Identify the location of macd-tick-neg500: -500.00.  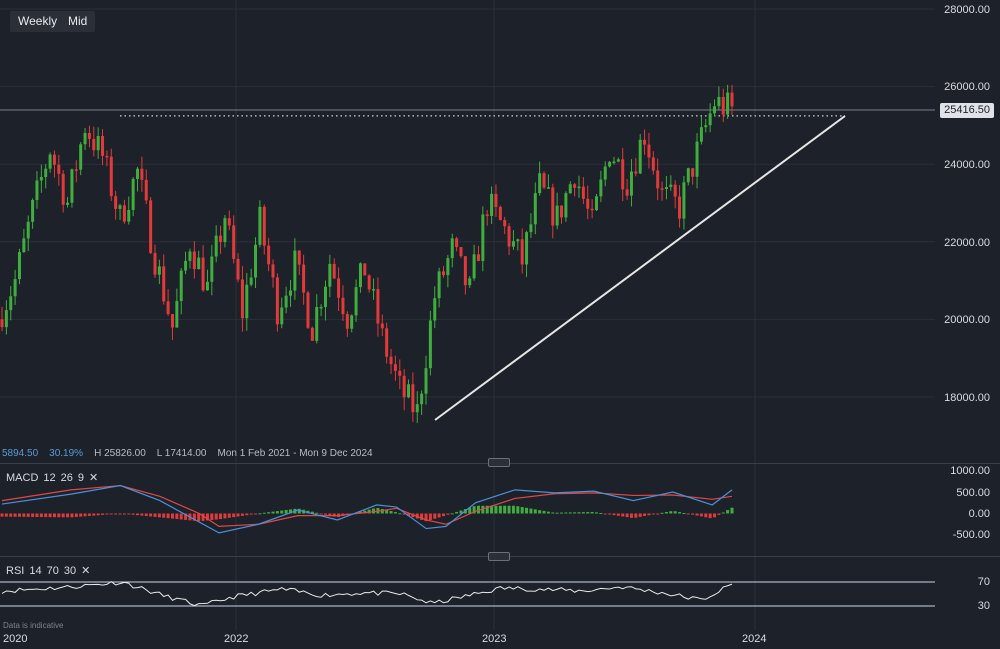
(971, 535).